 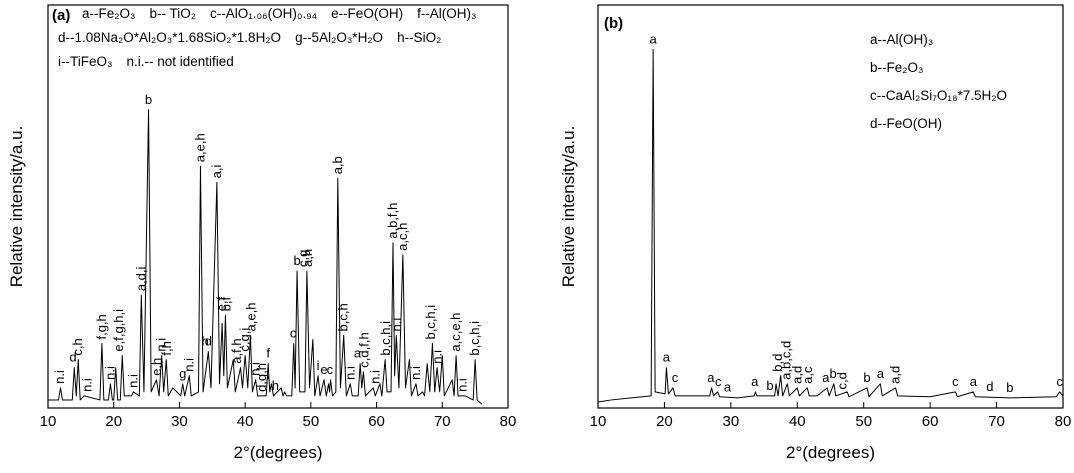 What do you see at coordinates (807, 375) in the screenshot?
I see `peak-label: a,c` at bounding box center [807, 375].